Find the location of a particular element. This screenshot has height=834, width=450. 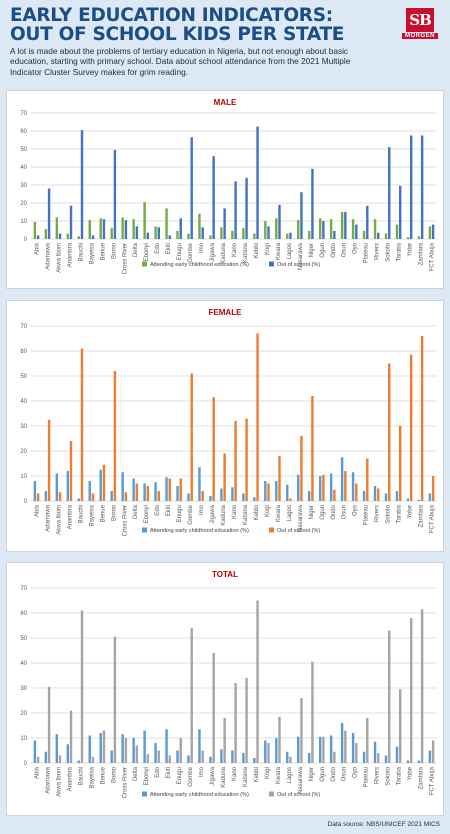

male-category-label: Rivers is located at coordinates (378, 251).